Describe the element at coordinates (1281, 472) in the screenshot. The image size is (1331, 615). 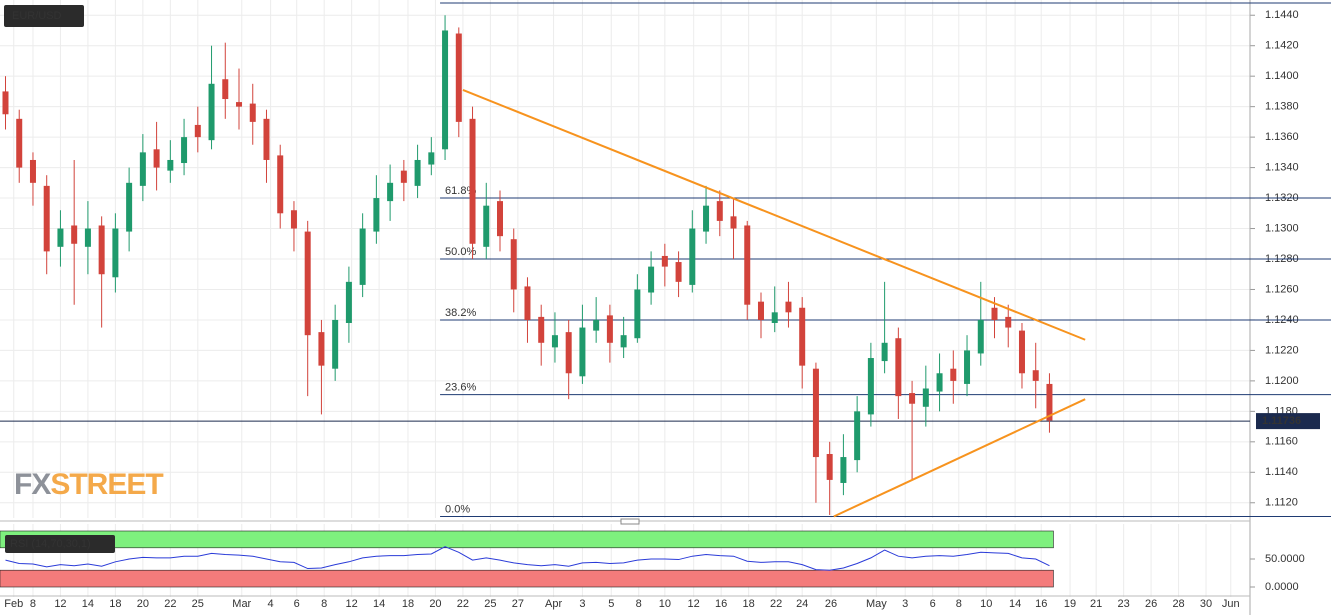
I see `y-tick-label: 1.1140` at that location.